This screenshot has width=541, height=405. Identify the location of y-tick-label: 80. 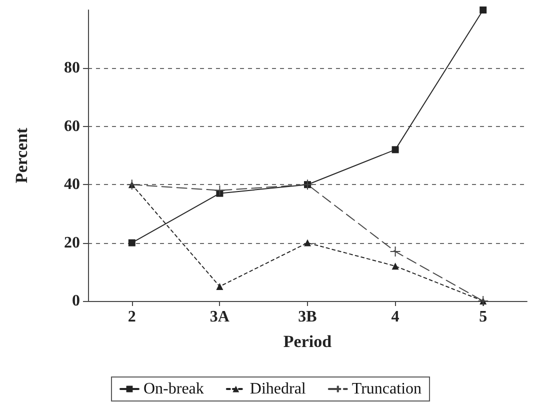
(72, 68).